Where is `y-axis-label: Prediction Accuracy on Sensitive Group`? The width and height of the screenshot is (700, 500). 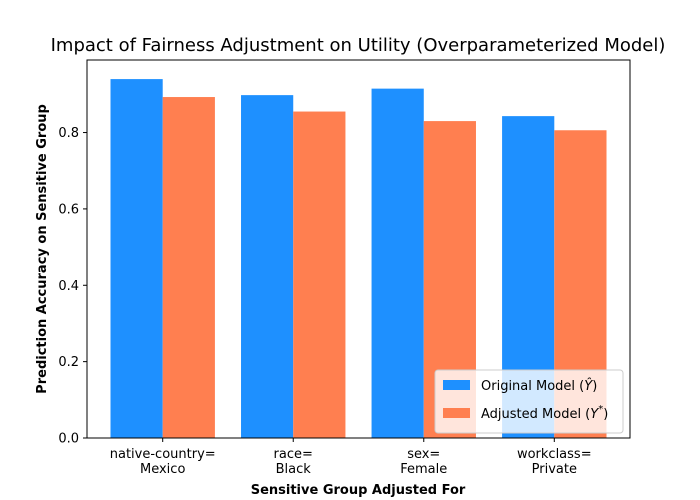
y-axis-label: Prediction Accuracy on Sensitive Group is located at coordinates (42, 249).